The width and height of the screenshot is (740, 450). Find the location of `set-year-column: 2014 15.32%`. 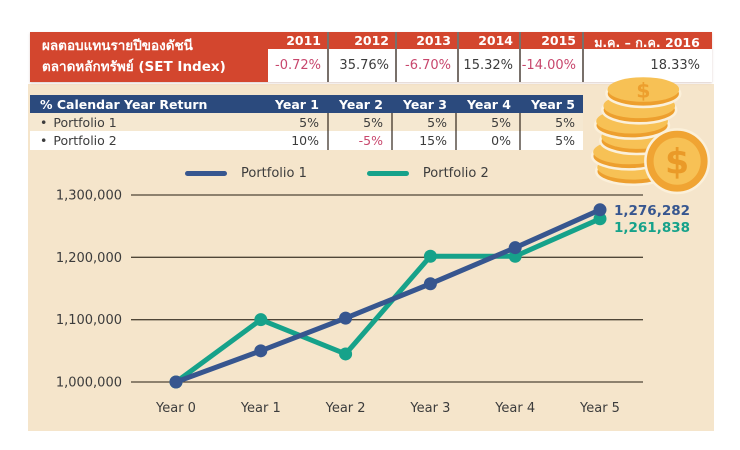

set-year-column: 2014 15.32% is located at coordinates (488, 57).